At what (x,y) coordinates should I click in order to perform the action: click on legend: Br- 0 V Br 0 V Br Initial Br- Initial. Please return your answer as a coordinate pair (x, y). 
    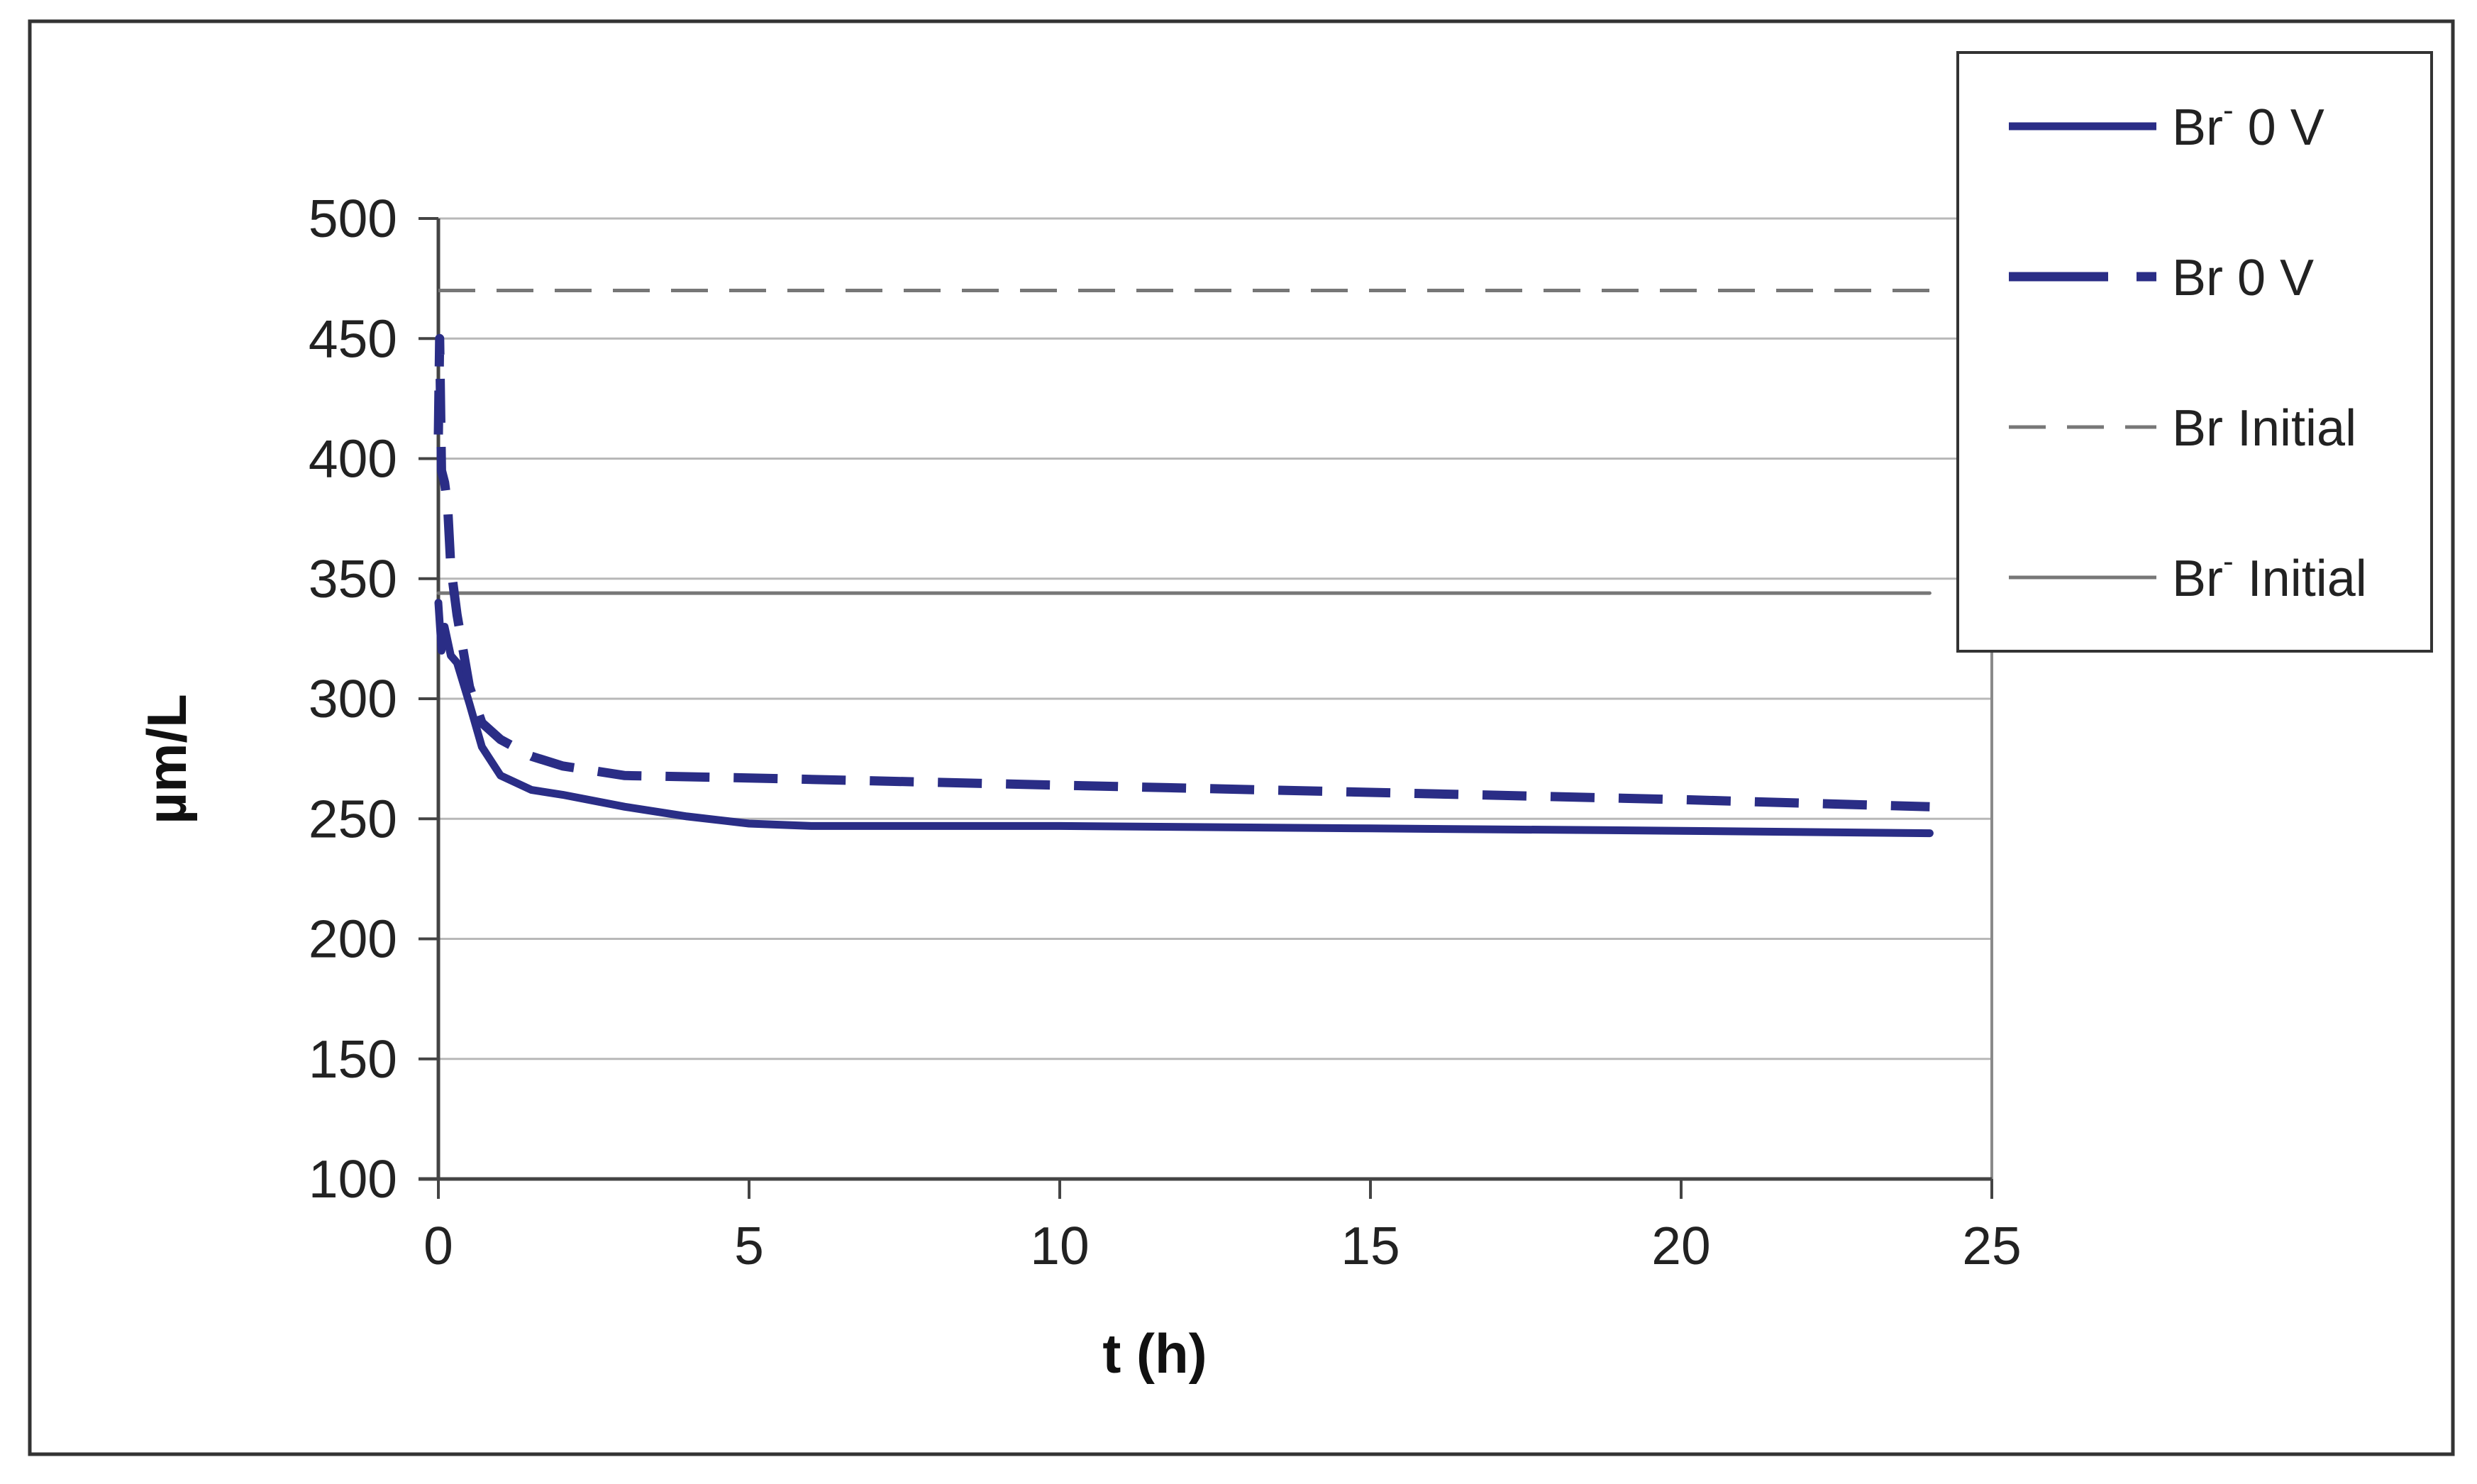
    Looking at the image, I should click on (2195, 352).